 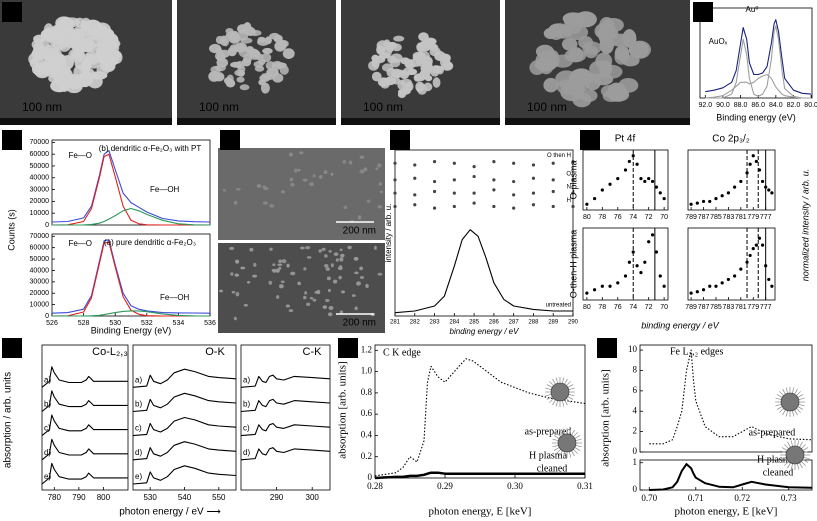 What do you see at coordinates (568, 174) in the screenshot?
I see `series-label: O` at bounding box center [568, 174].